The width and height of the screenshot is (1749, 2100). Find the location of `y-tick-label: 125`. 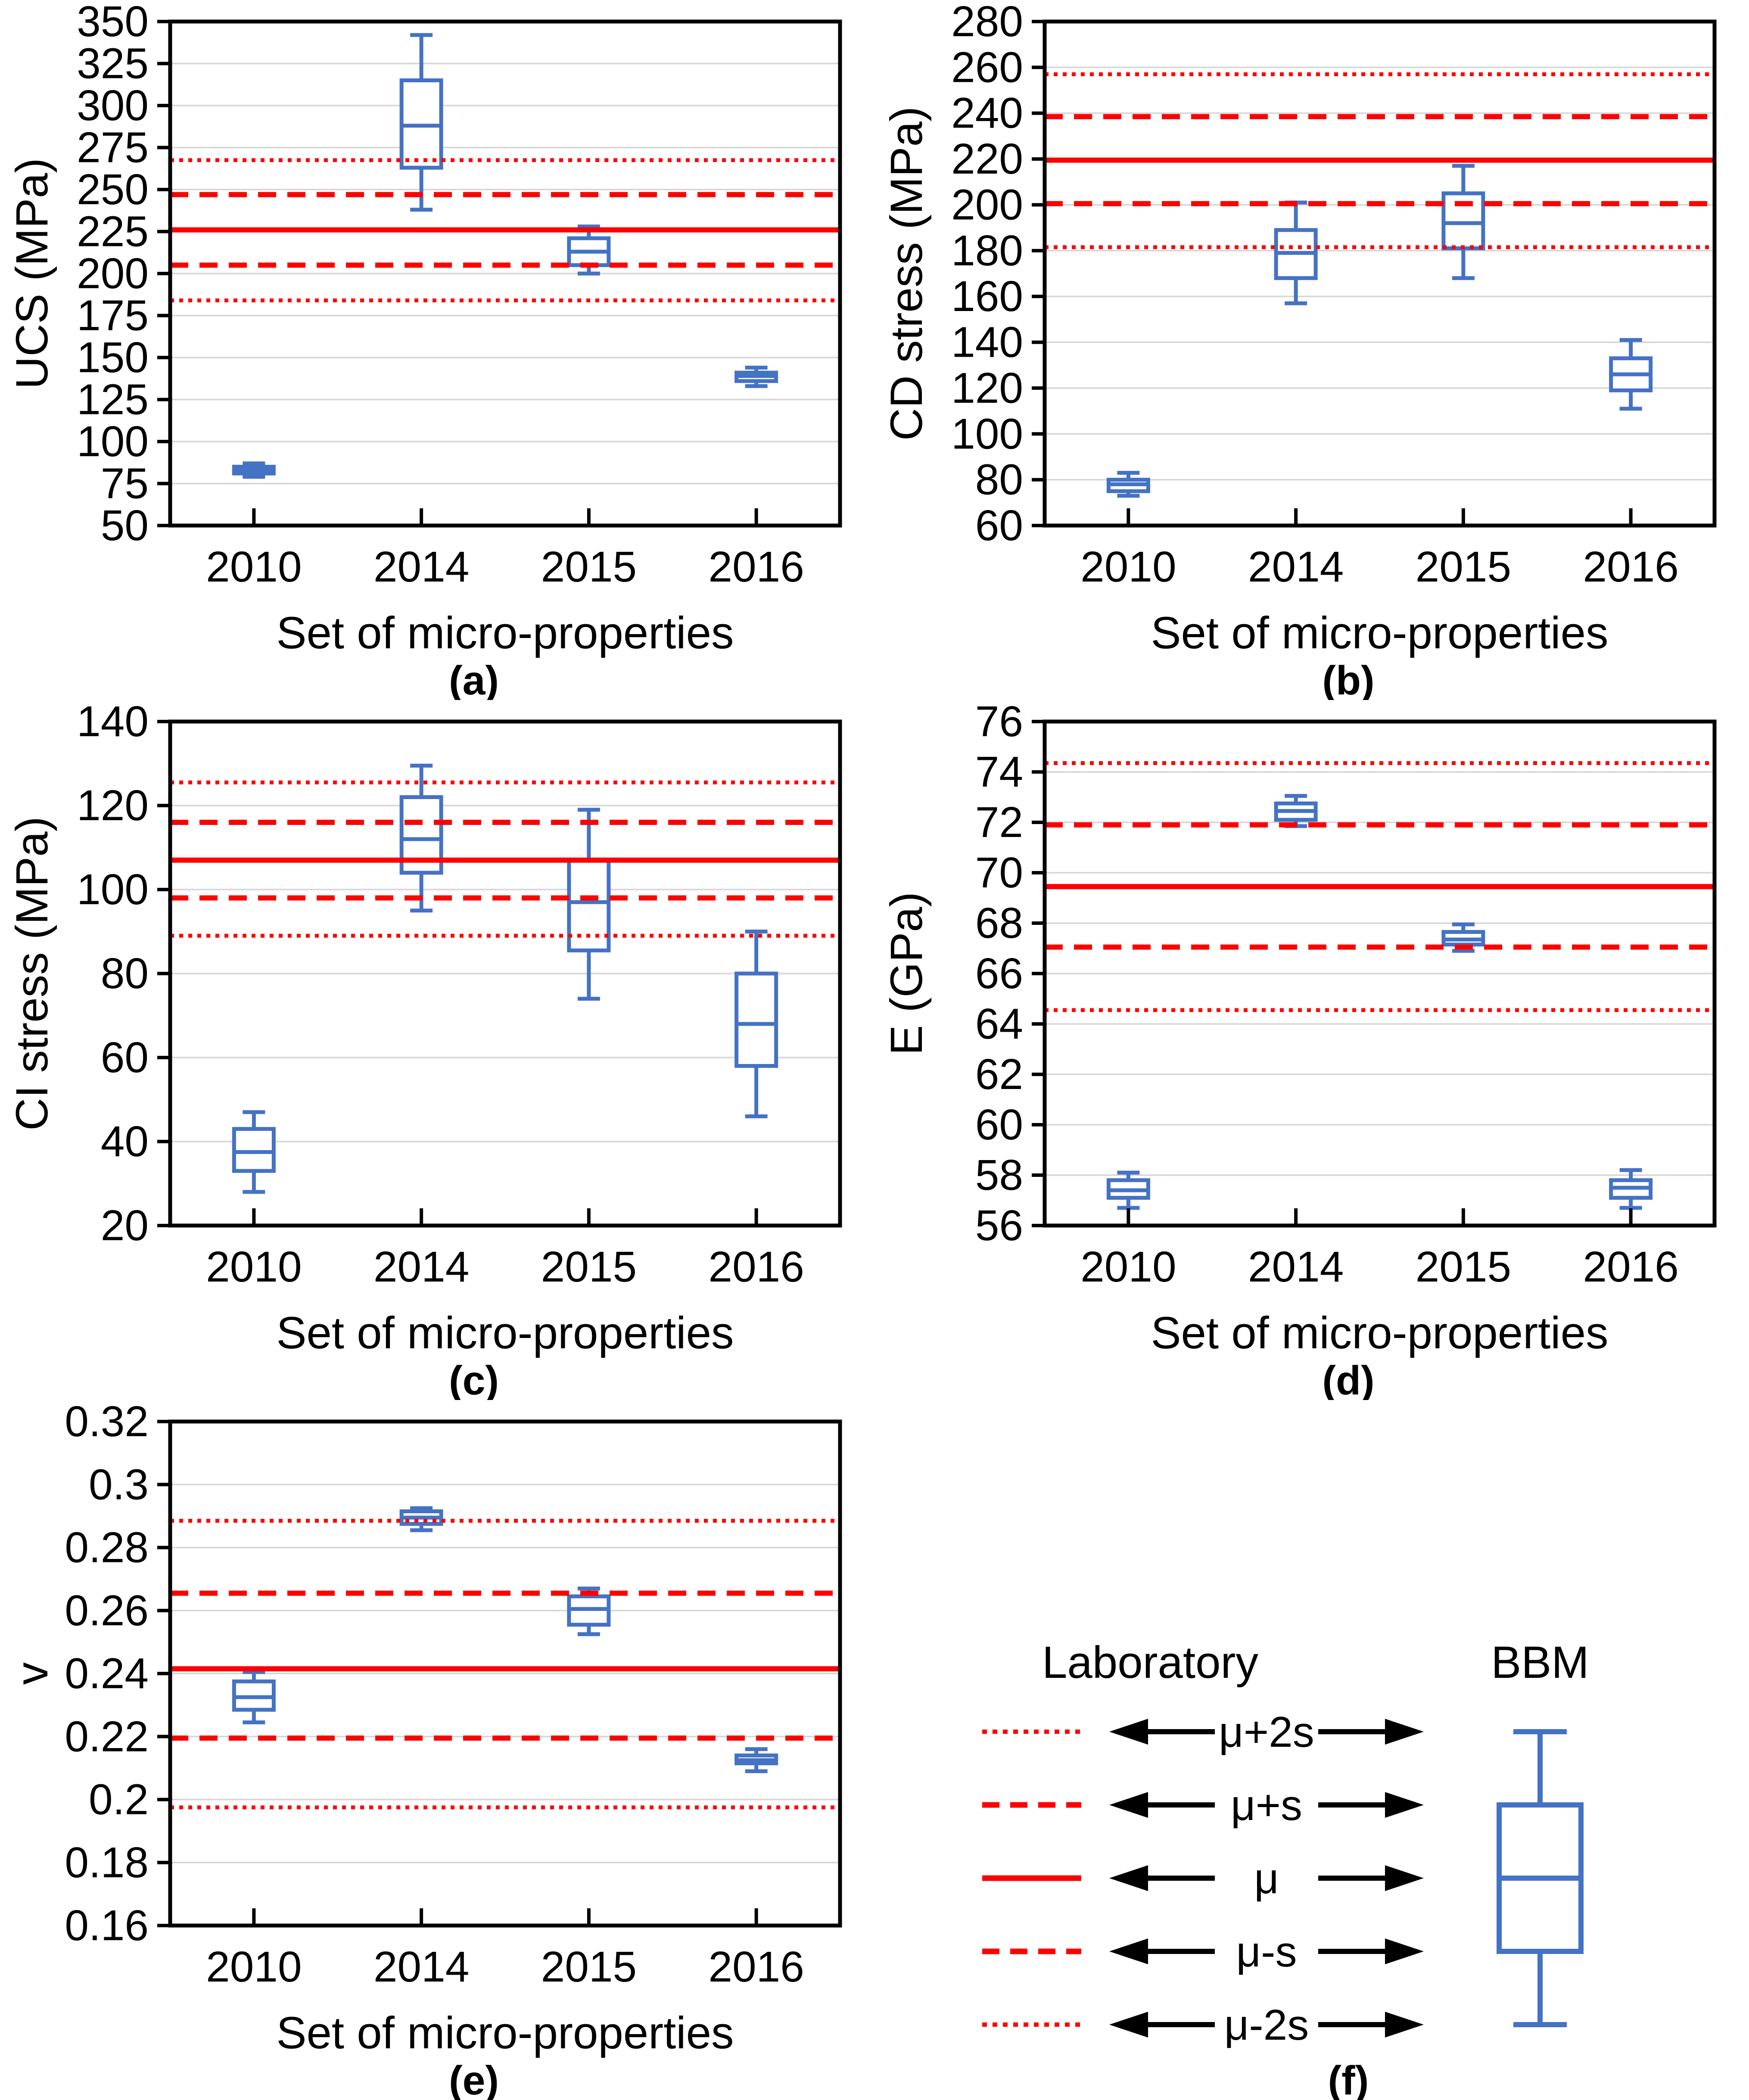

y-tick-label: 125 is located at coordinates (113, 400).